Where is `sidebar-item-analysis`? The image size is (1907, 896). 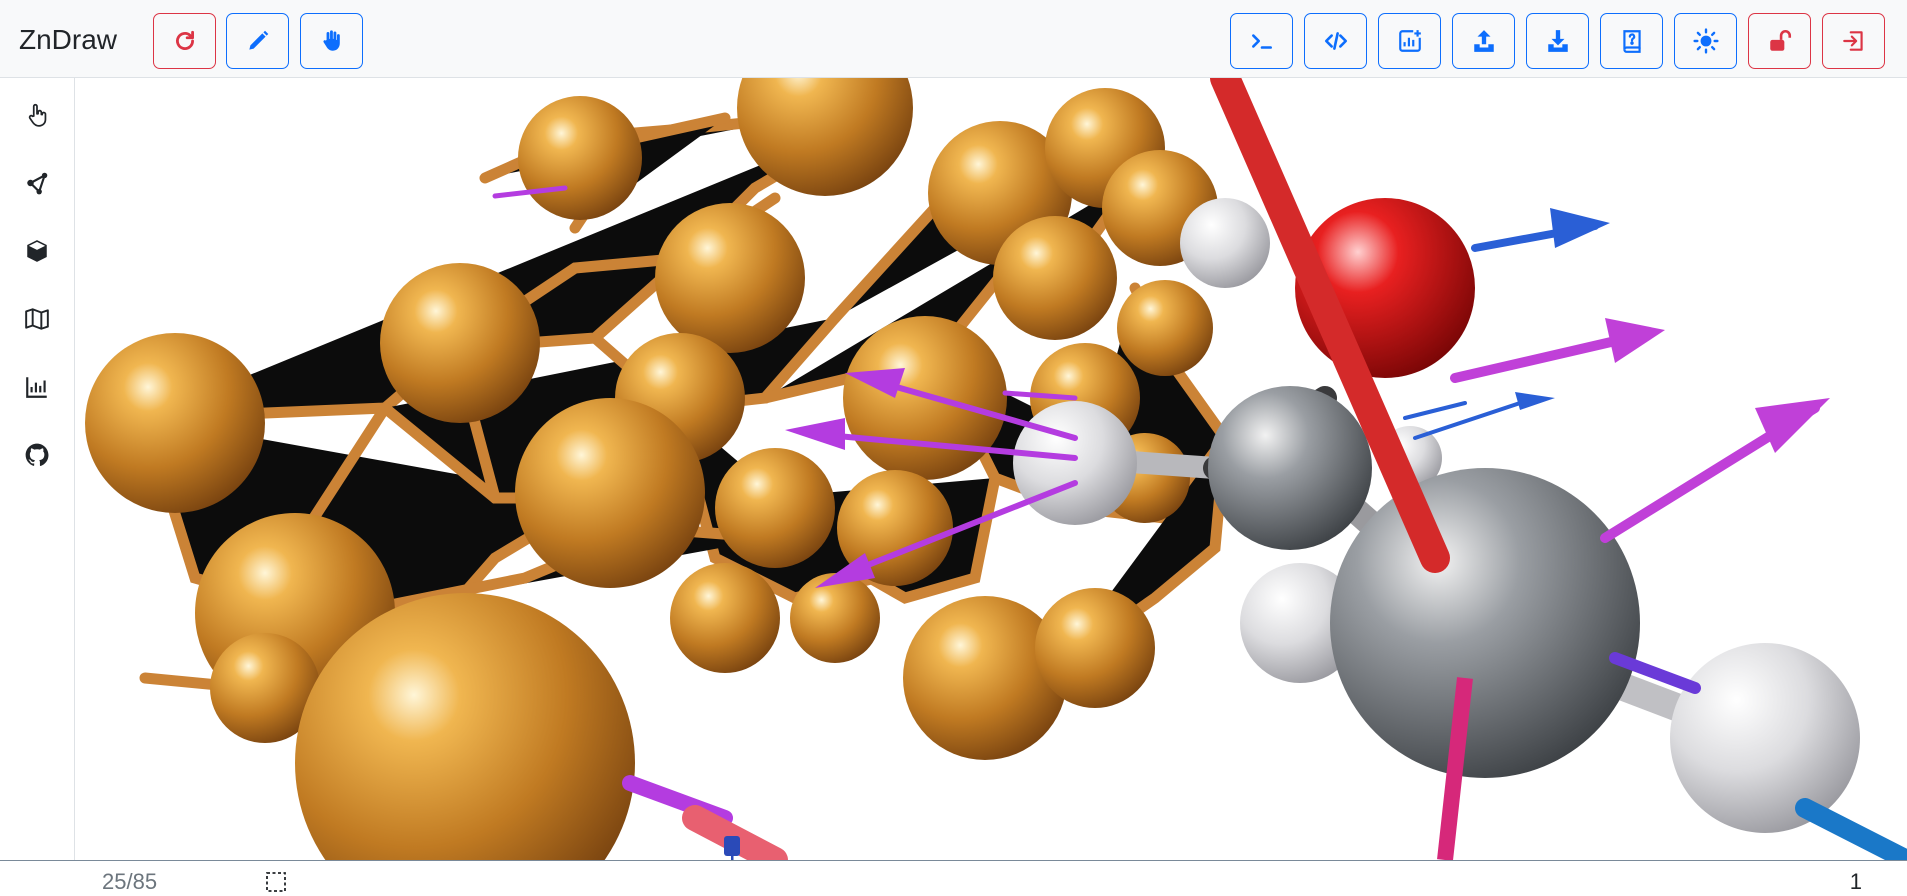
sidebar-item-analysis is located at coordinates (37, 387).